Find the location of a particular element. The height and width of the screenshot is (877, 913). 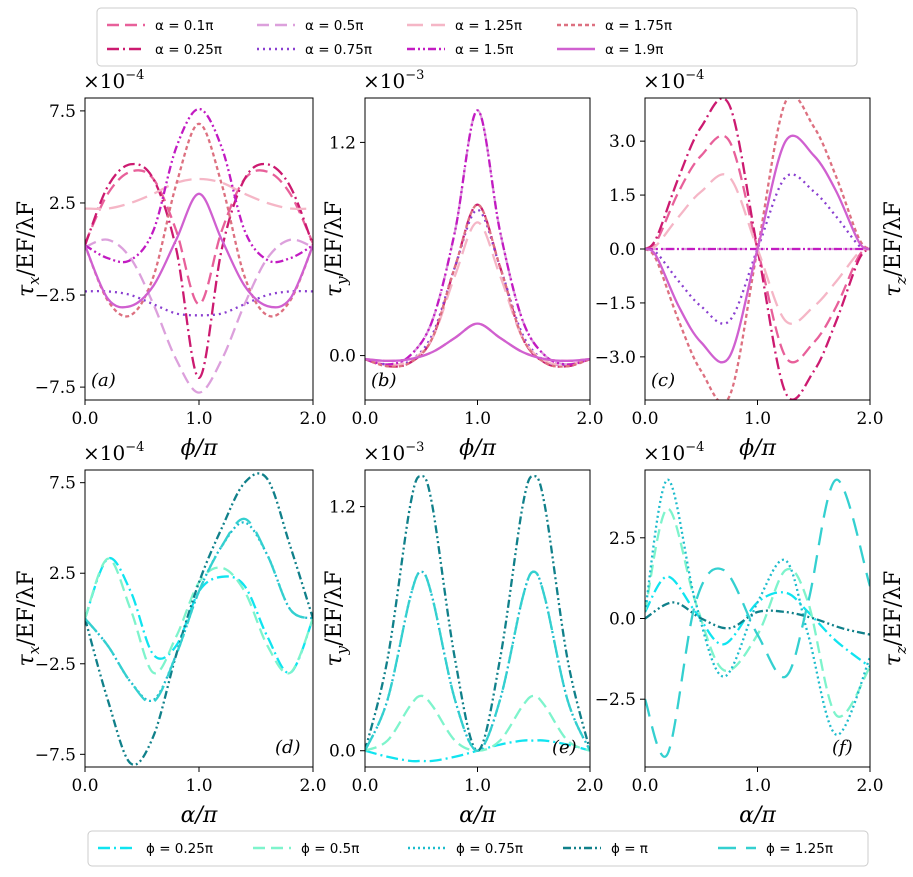

y-tick-label: −1.5 is located at coordinates (615, 304).